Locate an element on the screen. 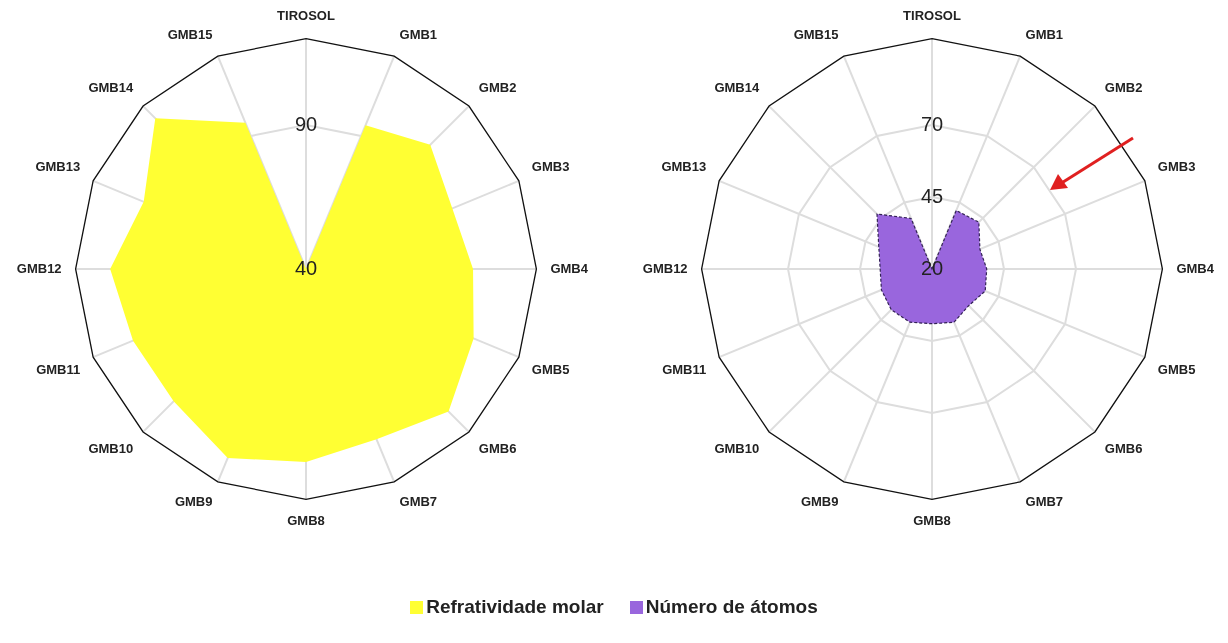  y-tick-label: 20 is located at coordinates (932, 267).